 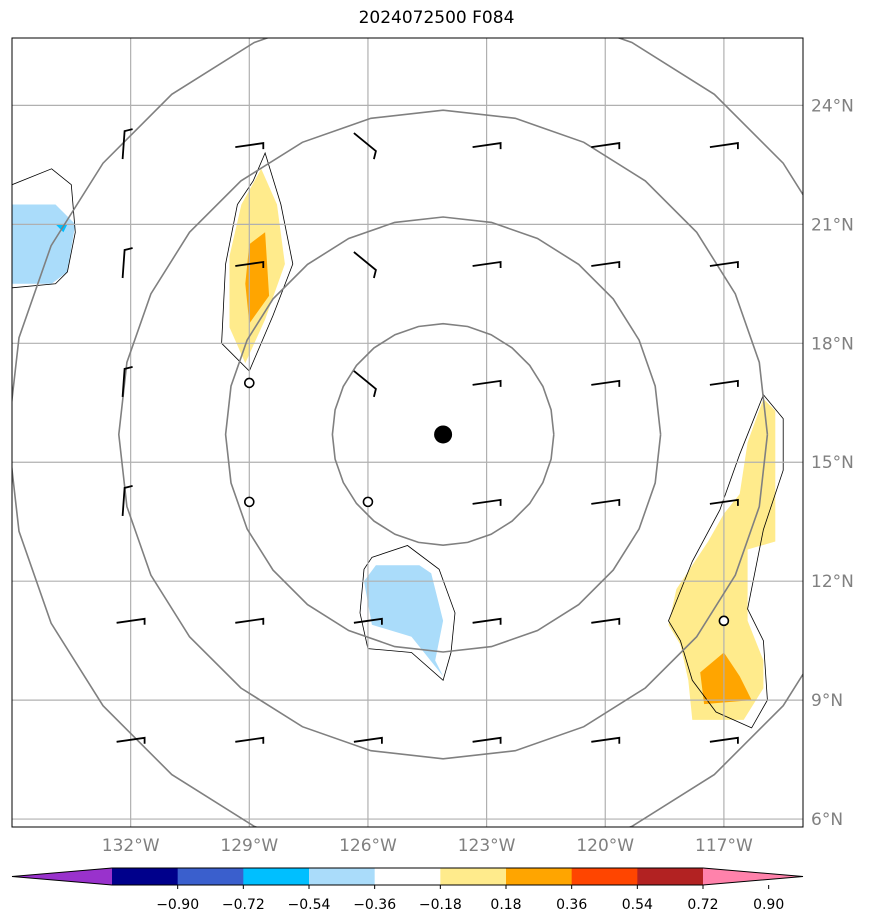 I want to click on lat-tick-label: 12°N, so click(x=832, y=582).